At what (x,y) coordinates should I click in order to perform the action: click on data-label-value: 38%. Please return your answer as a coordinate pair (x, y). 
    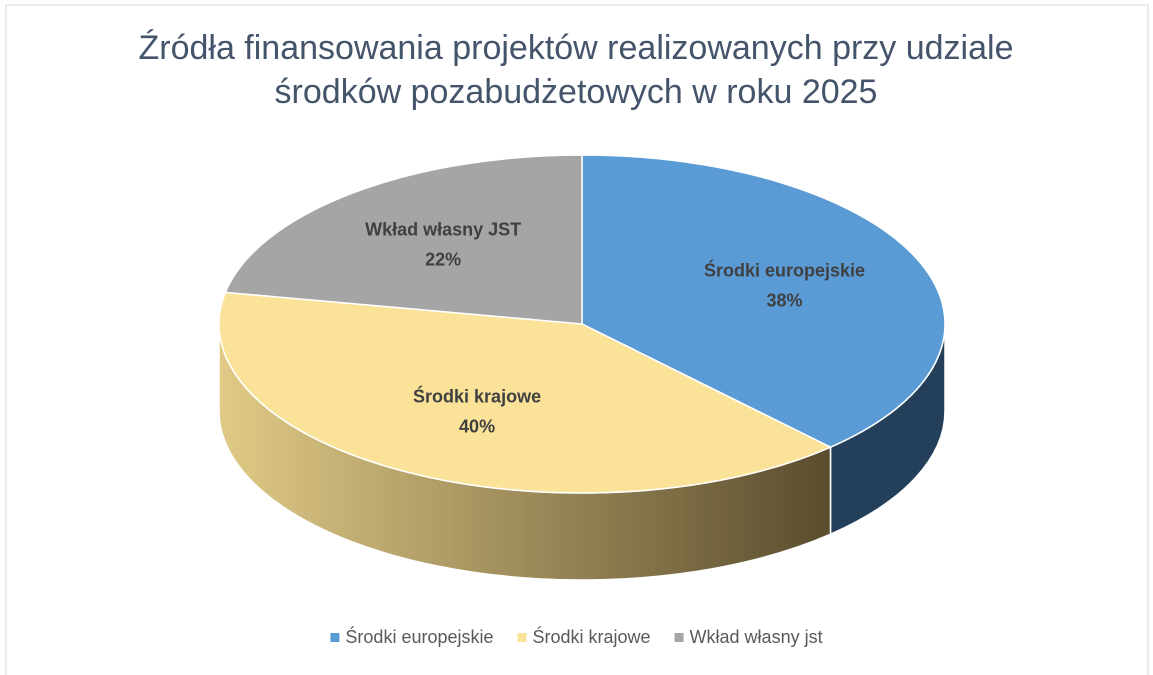
    Looking at the image, I should click on (784, 300).